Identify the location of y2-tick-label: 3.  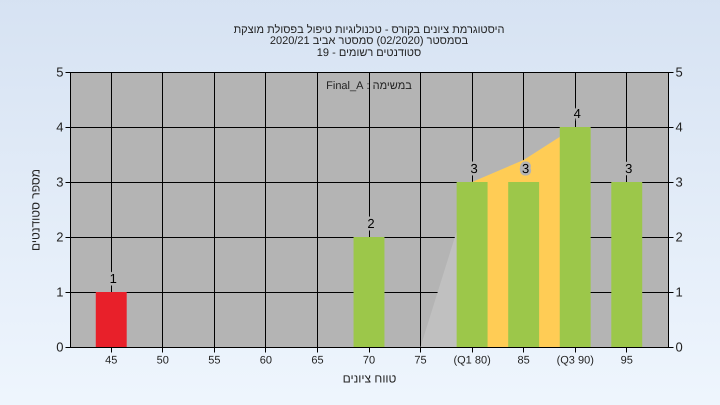
(679, 182).